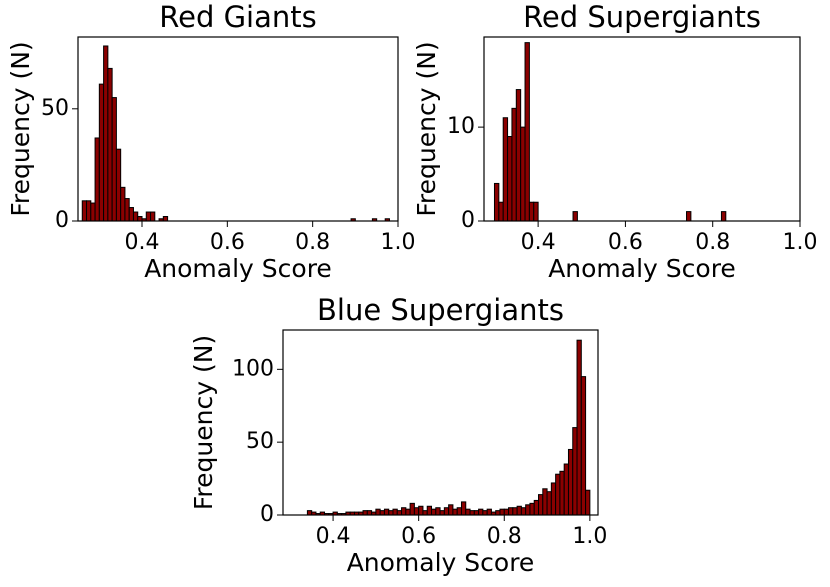 The width and height of the screenshot is (830, 587). What do you see at coordinates (253, 368) in the screenshot?
I see `y-tick-label: 100` at bounding box center [253, 368].